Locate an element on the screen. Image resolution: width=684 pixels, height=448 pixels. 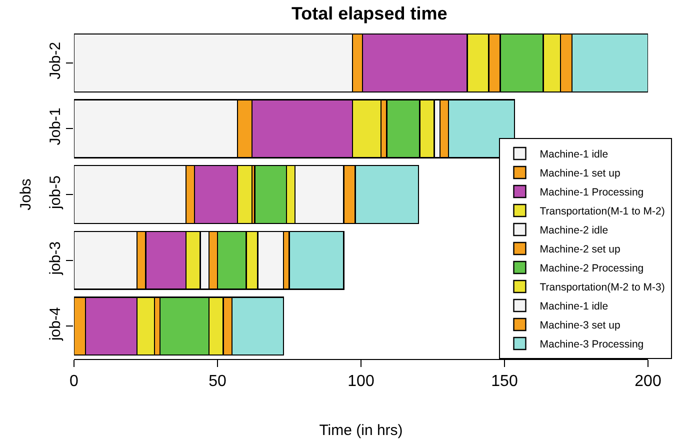
legend-label: Transportation(M-2 to M-3) is located at coordinates (602, 288).